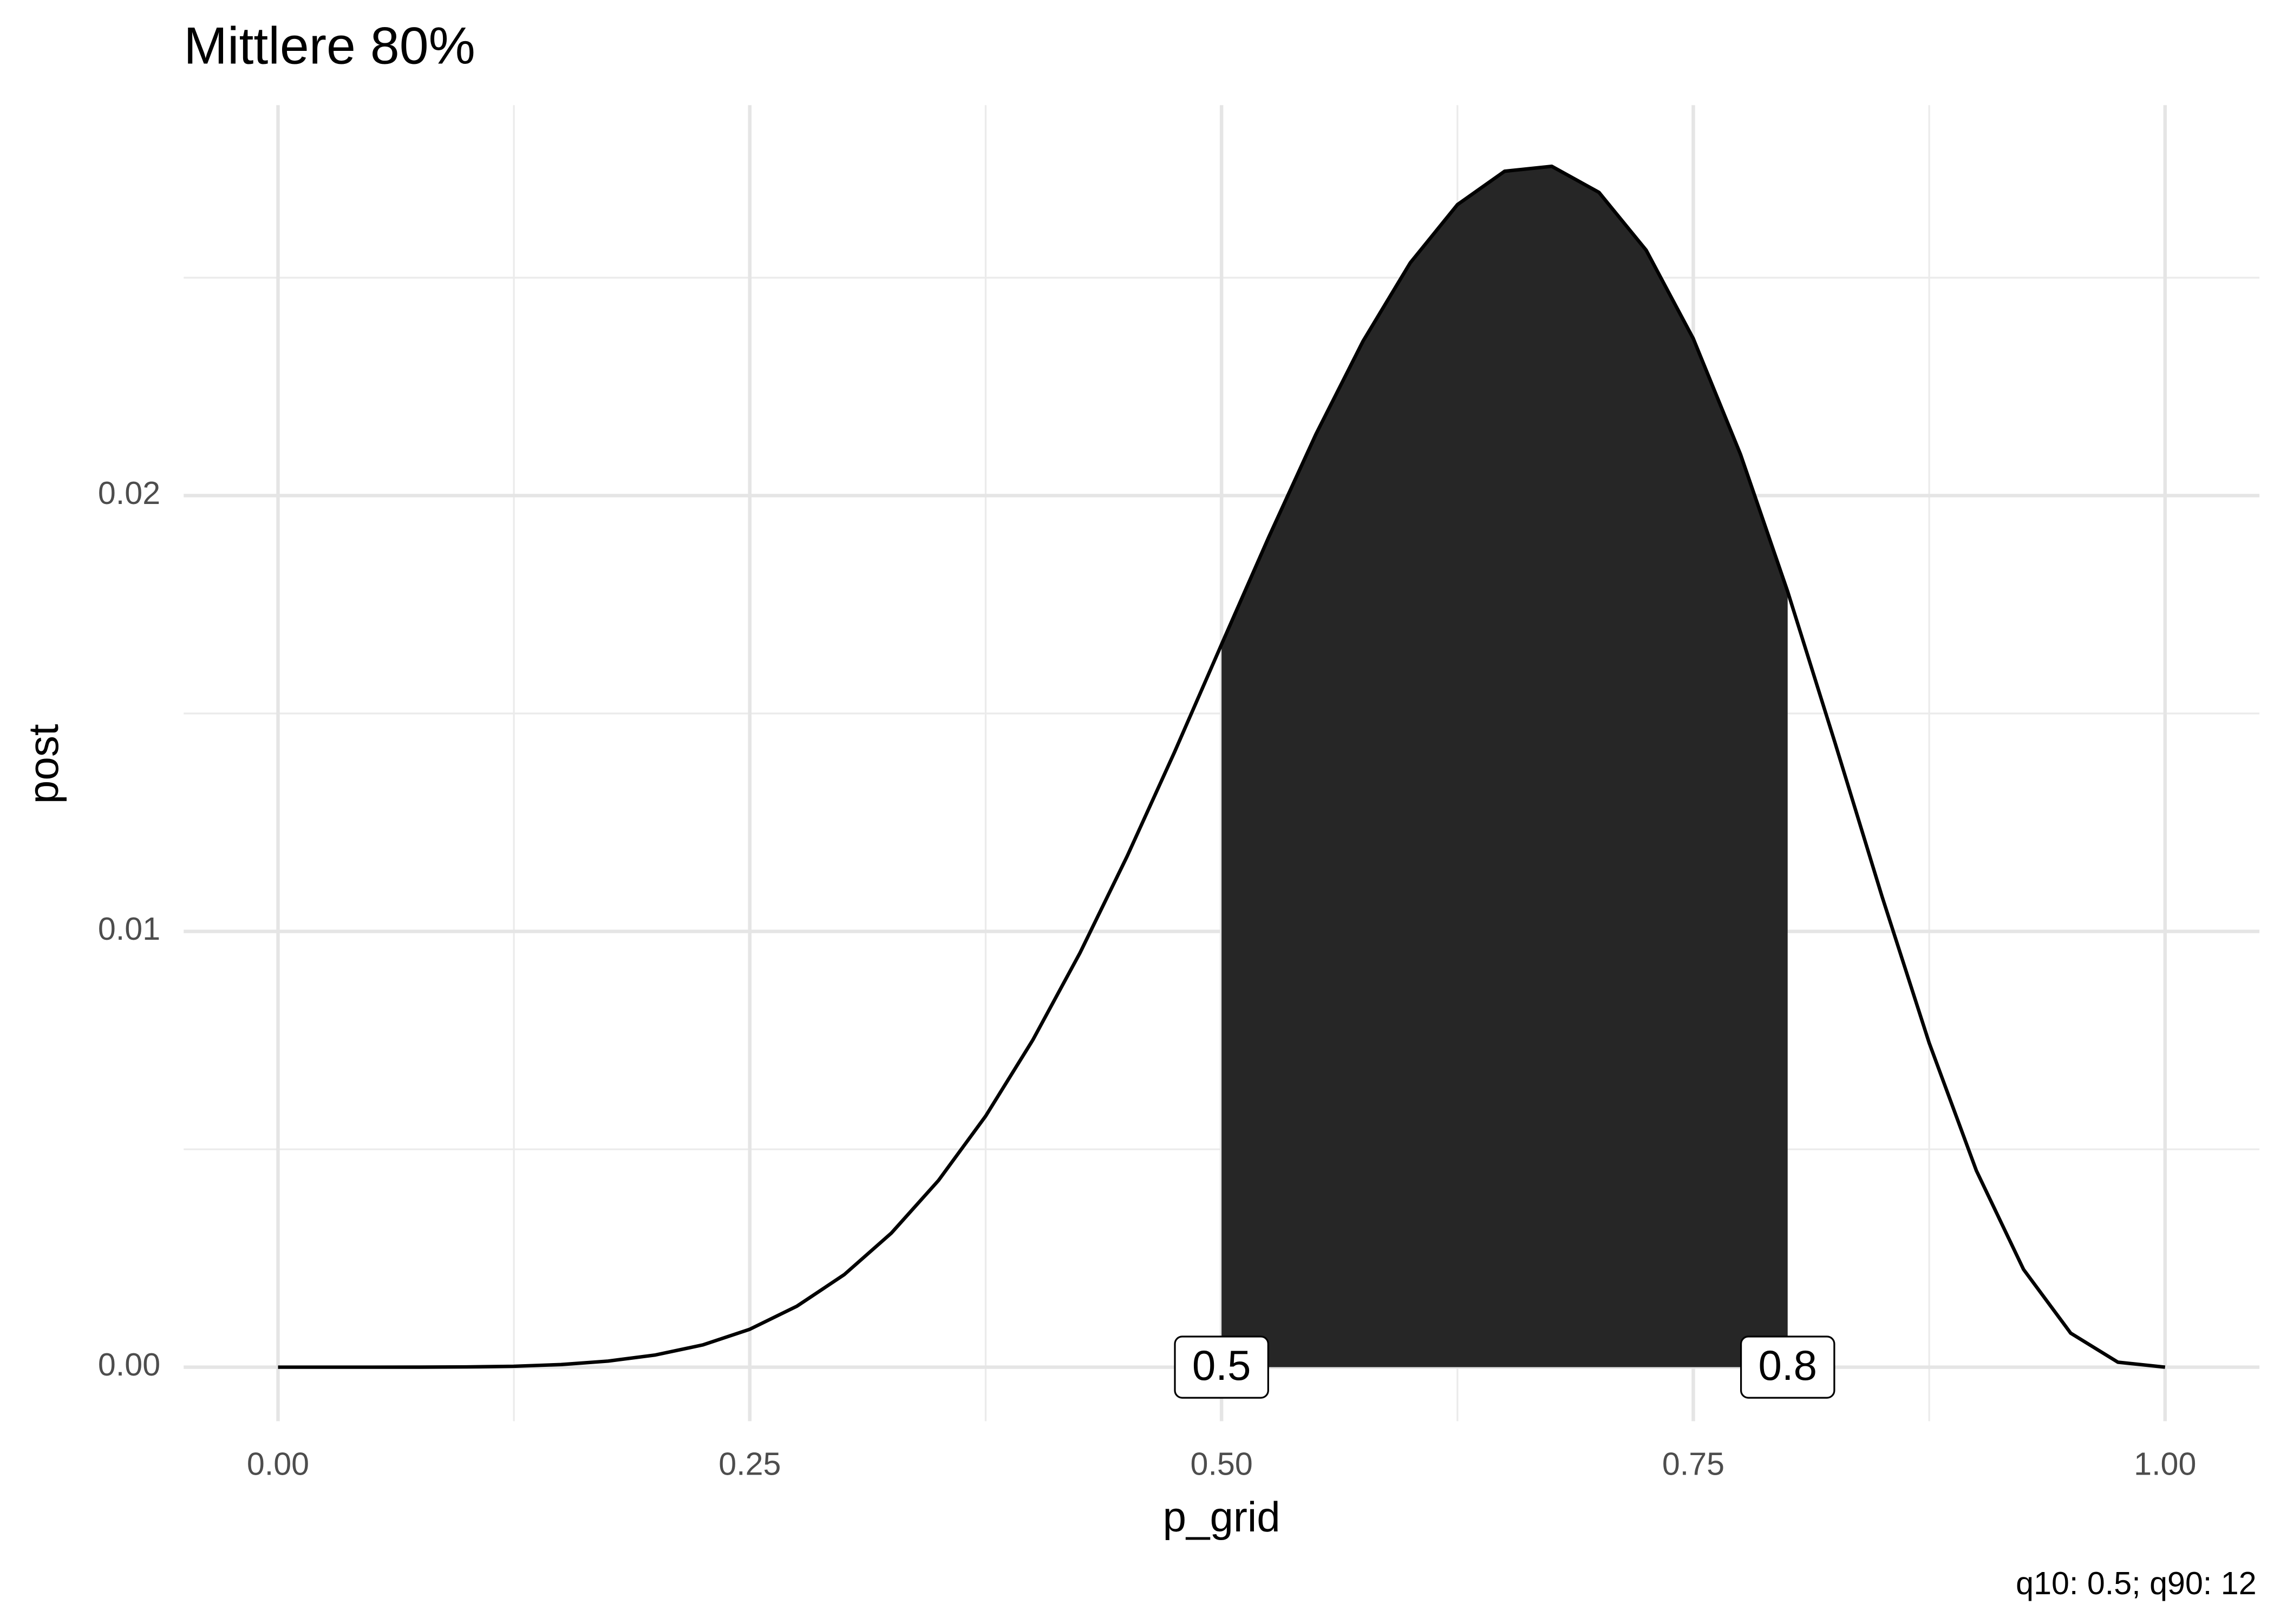  I want to click on caption: q10: 0.5; q90: 12, so click(2137, 1583).